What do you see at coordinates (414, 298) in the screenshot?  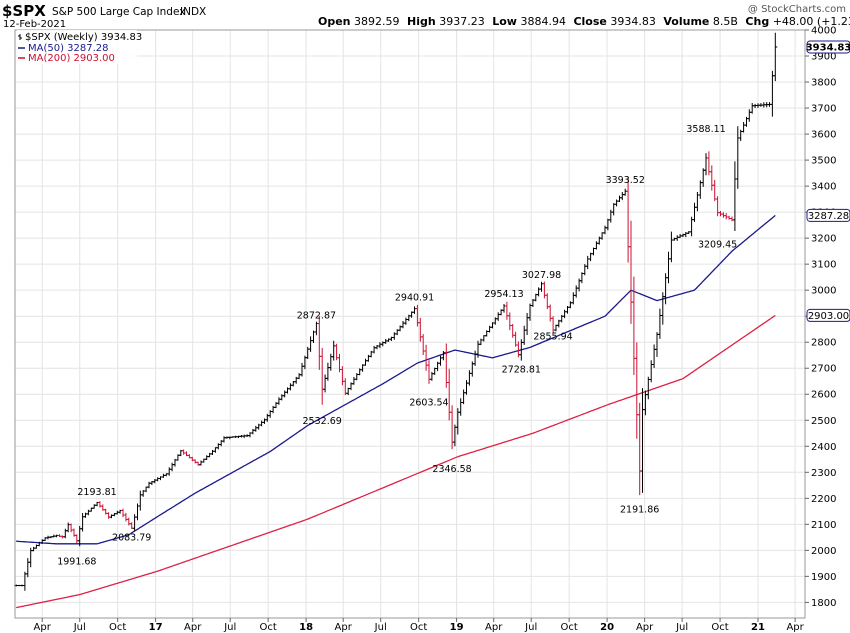 I see `annotation-label: 2940.91` at bounding box center [414, 298].